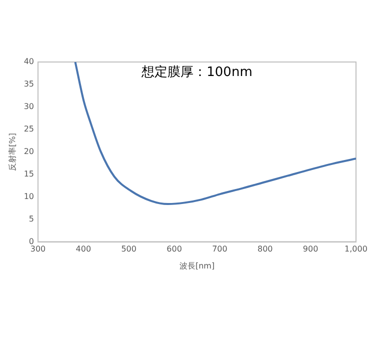 This screenshot has width=374, height=355. What do you see at coordinates (29, 151) in the screenshot?
I see `y-tick-label: 20` at bounding box center [29, 151].